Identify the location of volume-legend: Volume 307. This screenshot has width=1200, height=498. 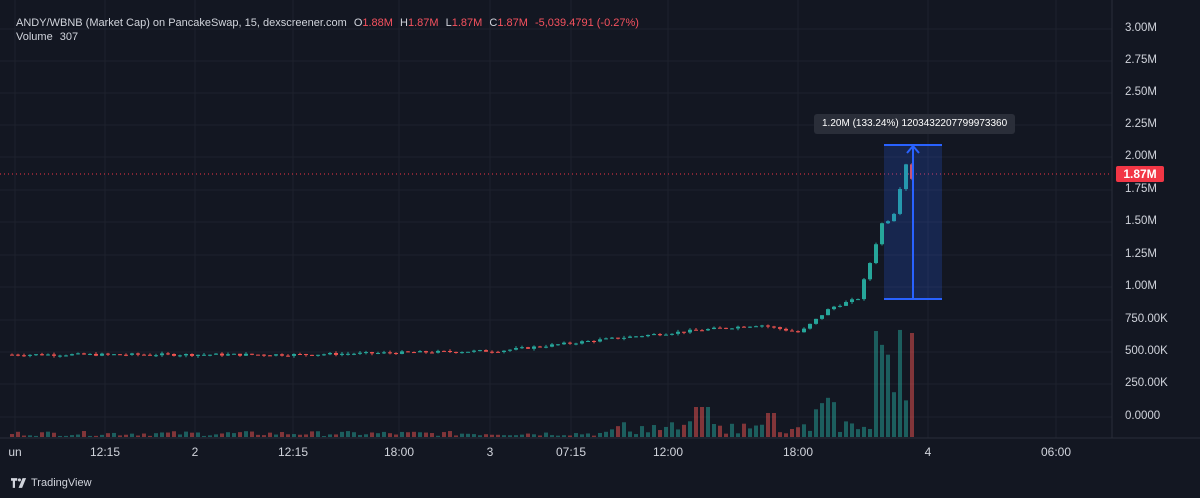
(47, 37).